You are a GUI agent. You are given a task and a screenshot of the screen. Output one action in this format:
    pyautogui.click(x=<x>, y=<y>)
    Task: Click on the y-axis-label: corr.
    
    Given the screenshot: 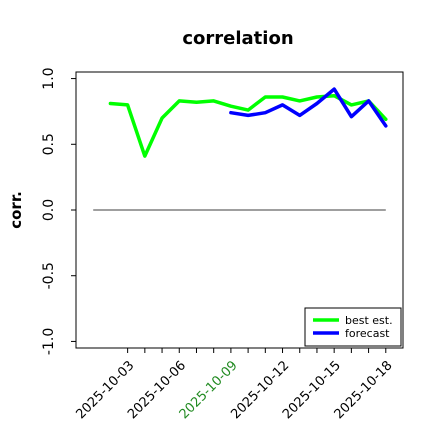 What is the action you would take?
    pyautogui.click(x=16, y=210)
    